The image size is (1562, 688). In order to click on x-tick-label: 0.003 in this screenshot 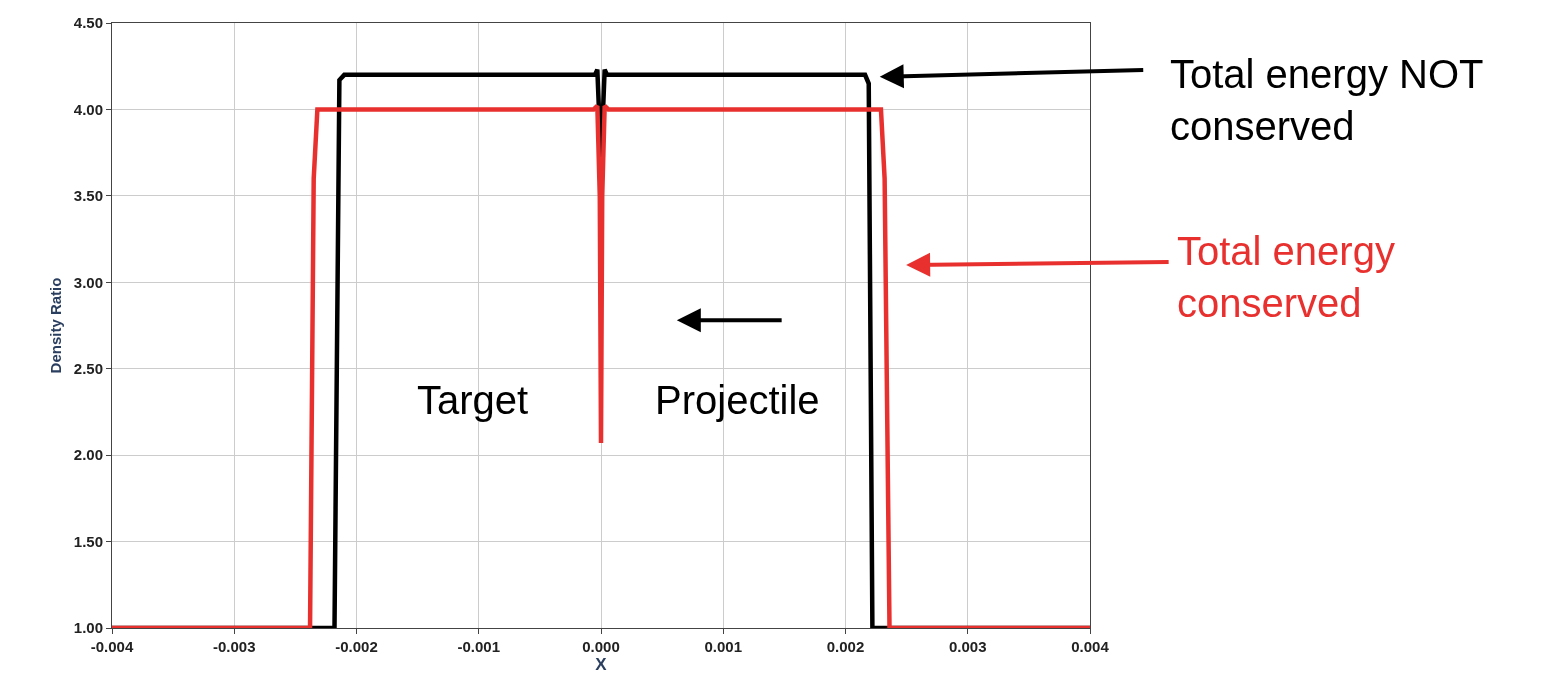, I will do `click(967, 646)`.